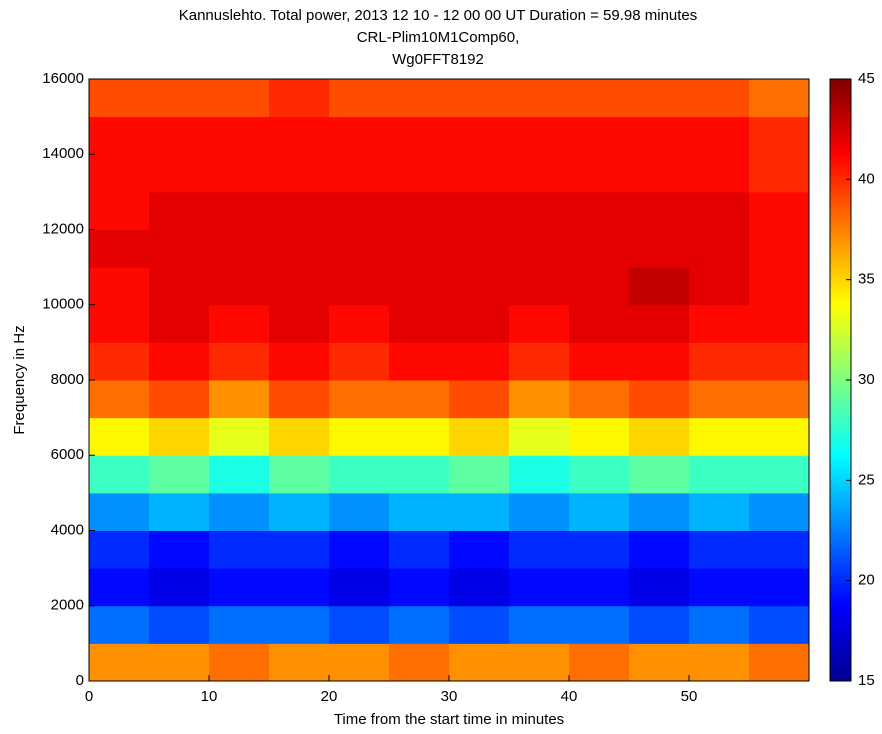  What do you see at coordinates (80, 680) in the screenshot?
I see `y-tick-label: 0` at bounding box center [80, 680].